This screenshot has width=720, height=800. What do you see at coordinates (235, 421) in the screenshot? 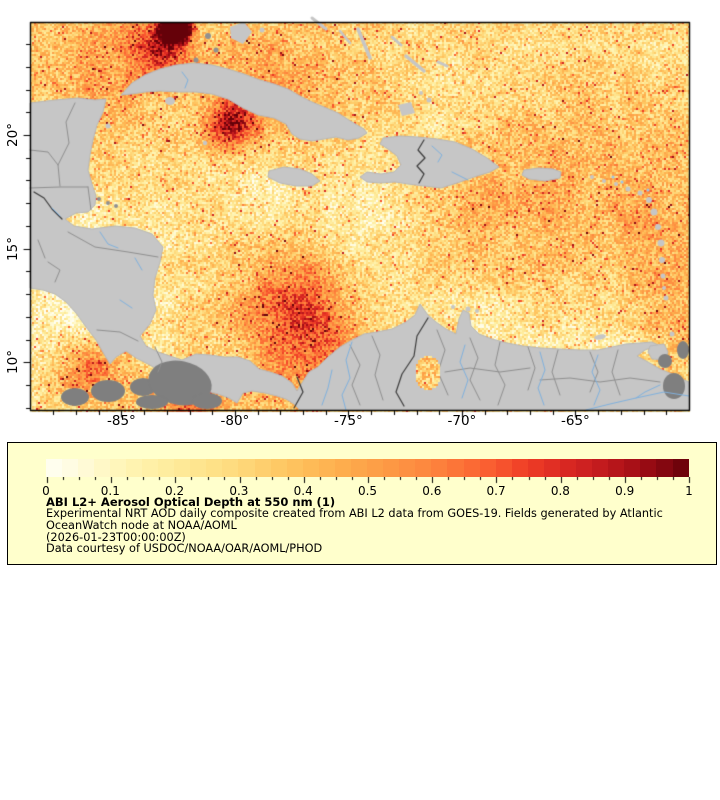
I see `x-axis-tick-label: -80°` at bounding box center [235, 421].